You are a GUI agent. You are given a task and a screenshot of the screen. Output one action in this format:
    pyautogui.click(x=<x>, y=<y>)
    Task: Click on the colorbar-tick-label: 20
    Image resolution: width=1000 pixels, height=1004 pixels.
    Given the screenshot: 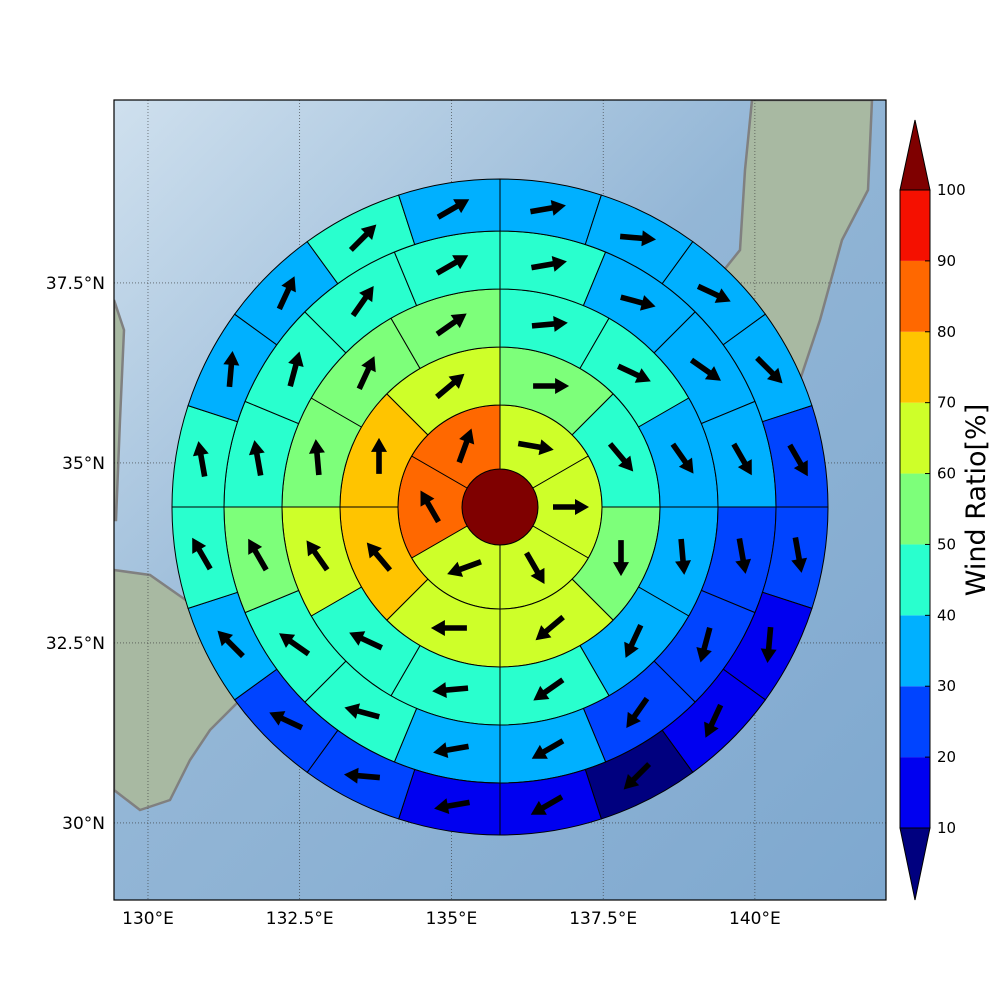 What is the action you would take?
    pyautogui.click(x=946, y=757)
    